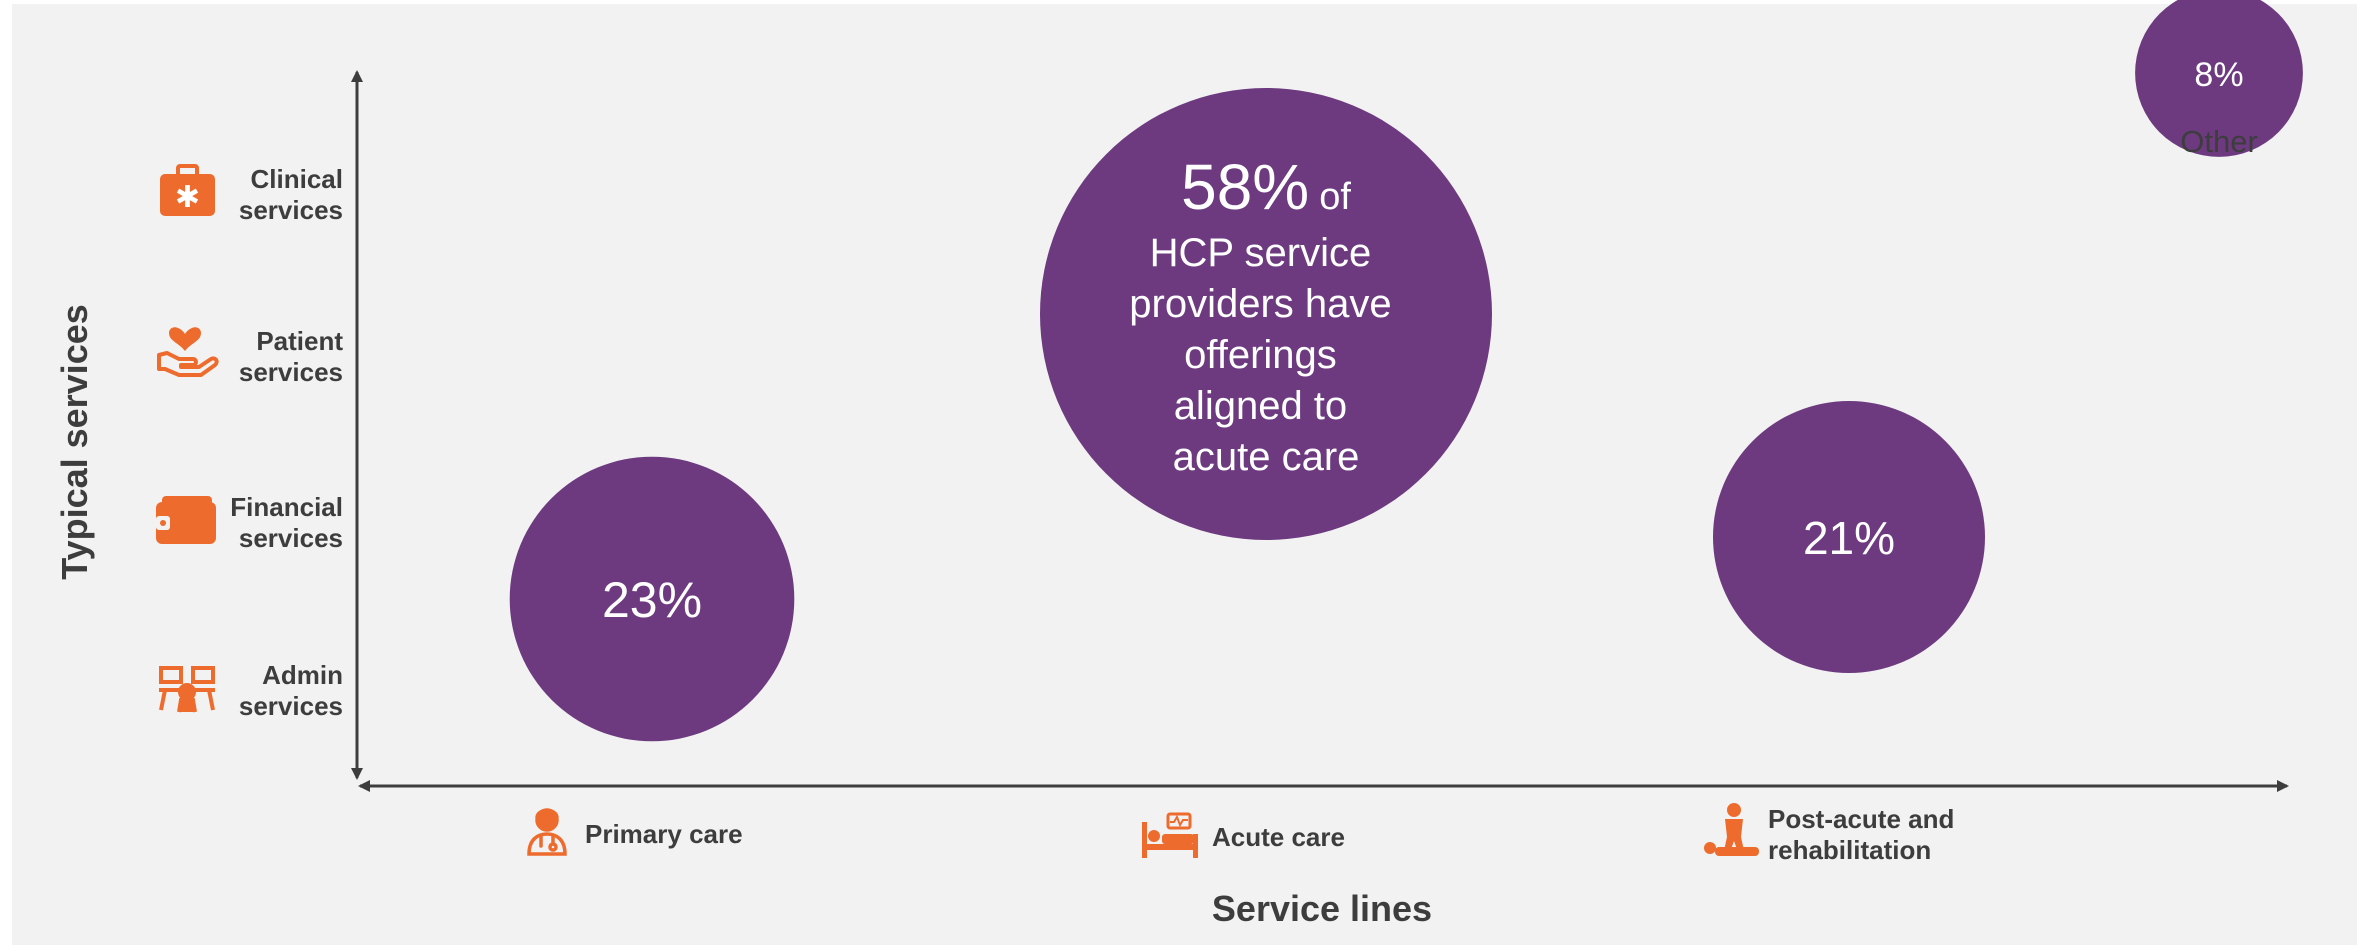  I want to click on bubble-other, so click(2219, 78).